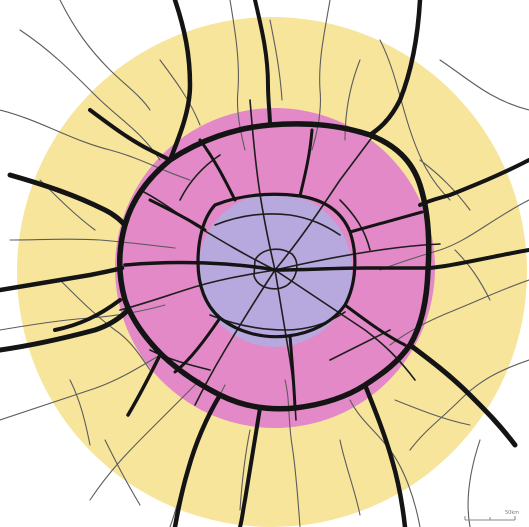  Describe the element at coordinates (491, 515) in the screenshot. I see `scale-bar: 50km` at that location.